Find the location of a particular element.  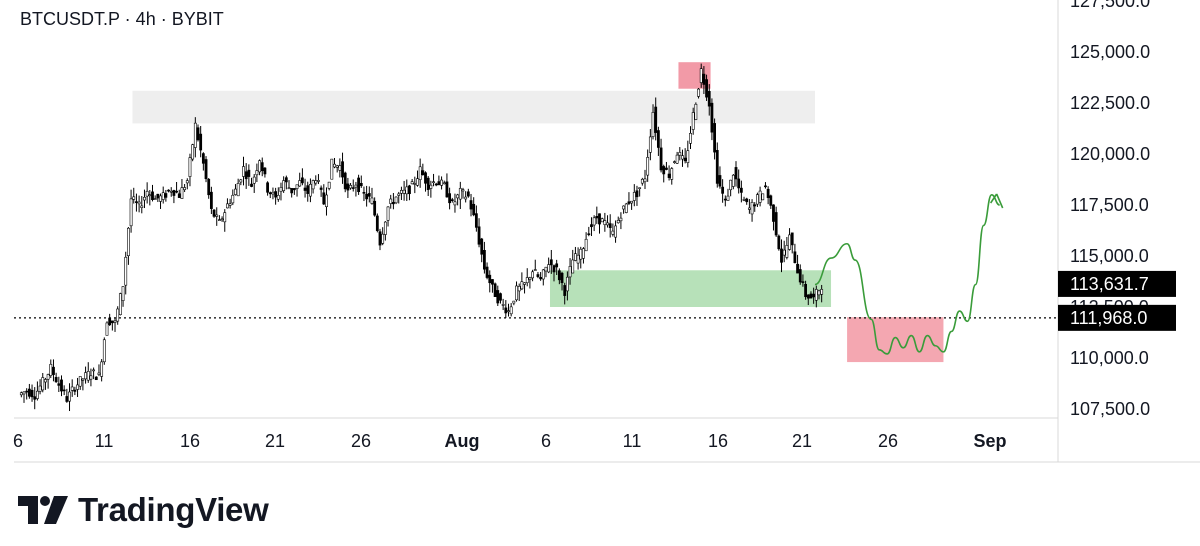

zone-target-red is located at coordinates (895, 340).